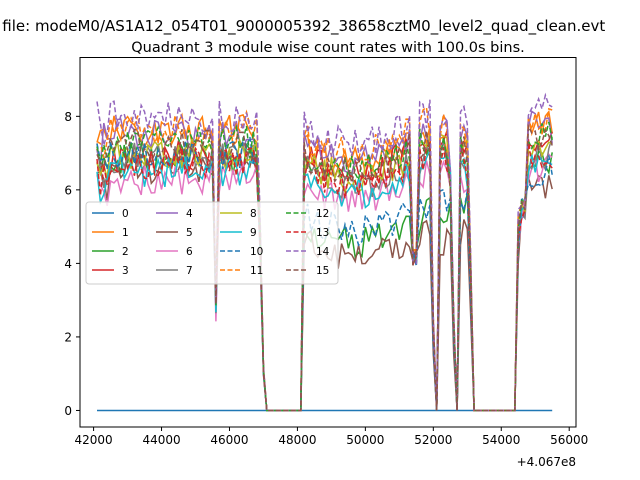 The width and height of the screenshot is (640, 480). I want to click on y-axis: 0 2 4 6 8, so click(72, 264).